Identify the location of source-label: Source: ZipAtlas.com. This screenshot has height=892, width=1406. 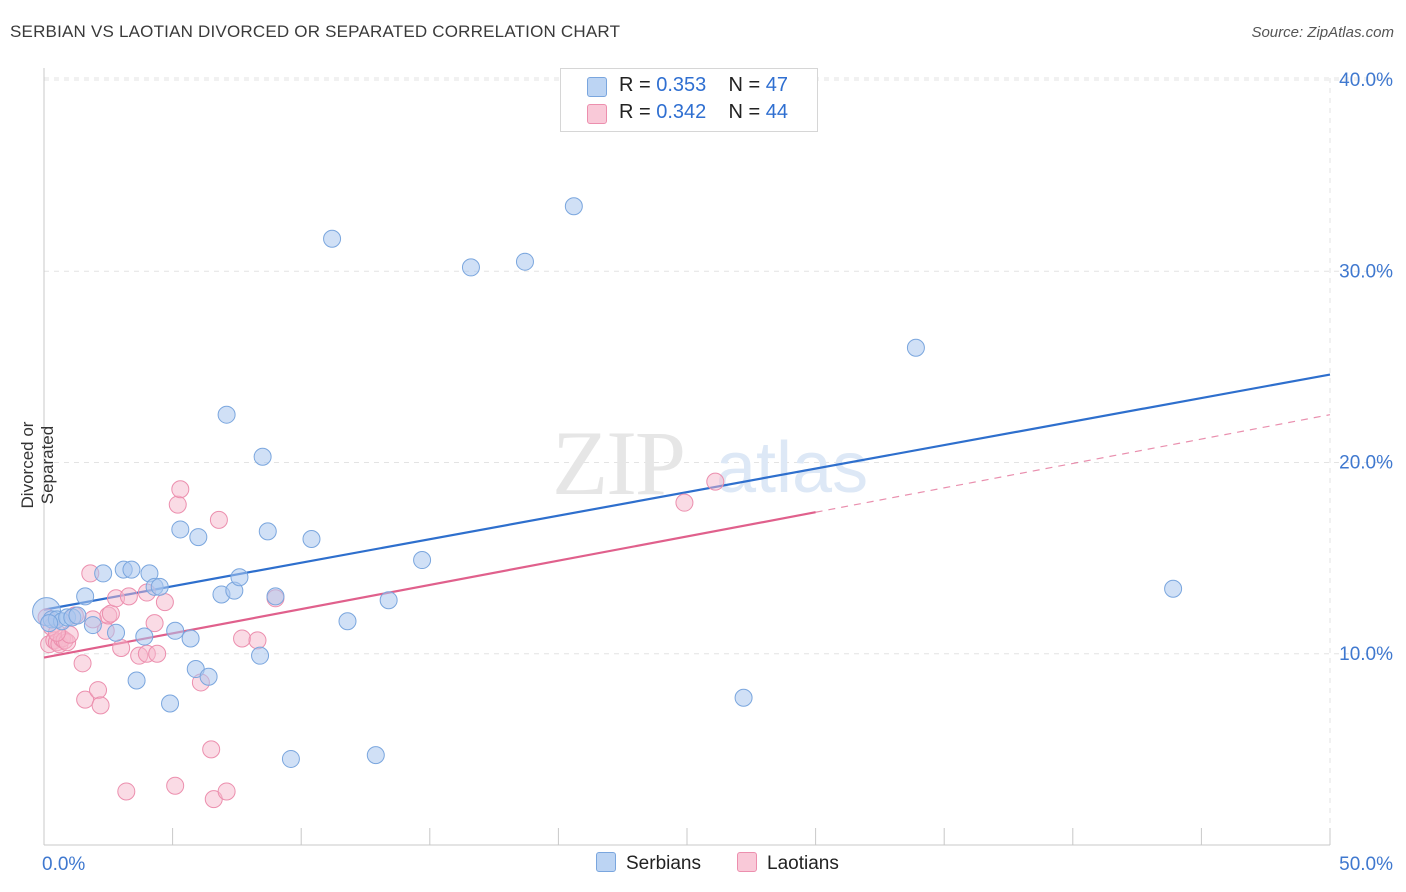
(1322, 32).